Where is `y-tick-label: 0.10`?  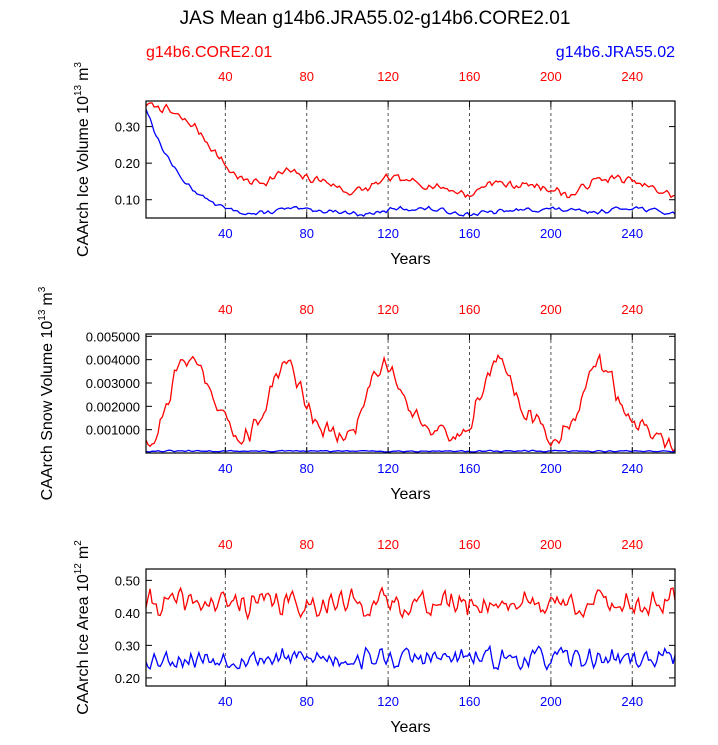 y-tick-label: 0.10 is located at coordinates (127, 200).